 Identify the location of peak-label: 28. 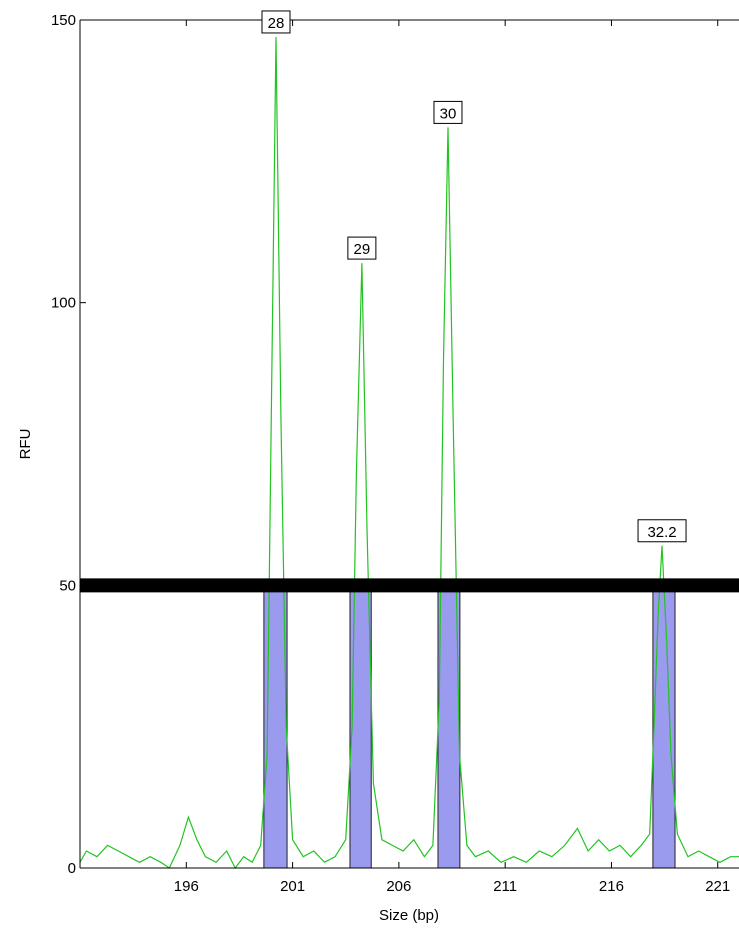
(276, 23).